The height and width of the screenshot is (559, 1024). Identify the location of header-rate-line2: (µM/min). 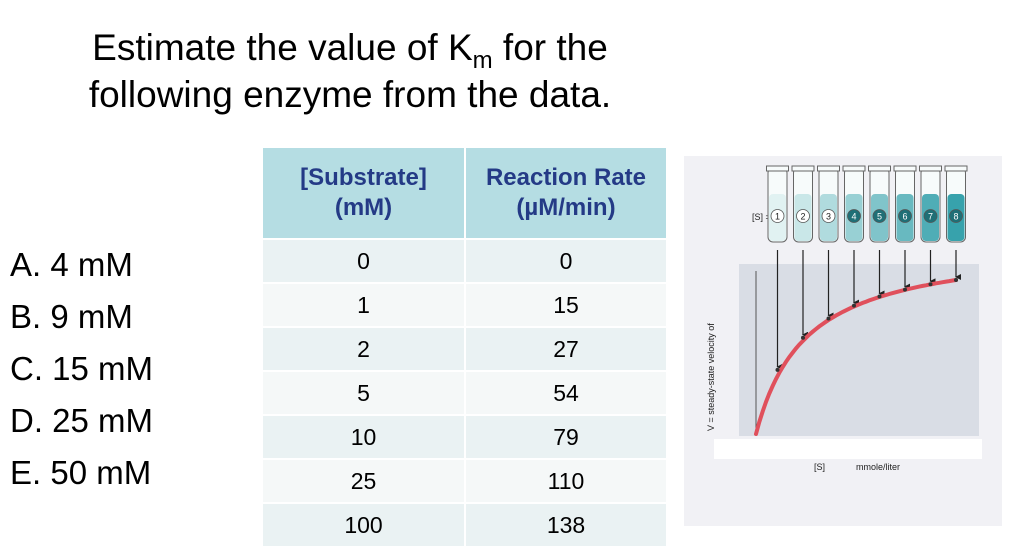
(566, 207).